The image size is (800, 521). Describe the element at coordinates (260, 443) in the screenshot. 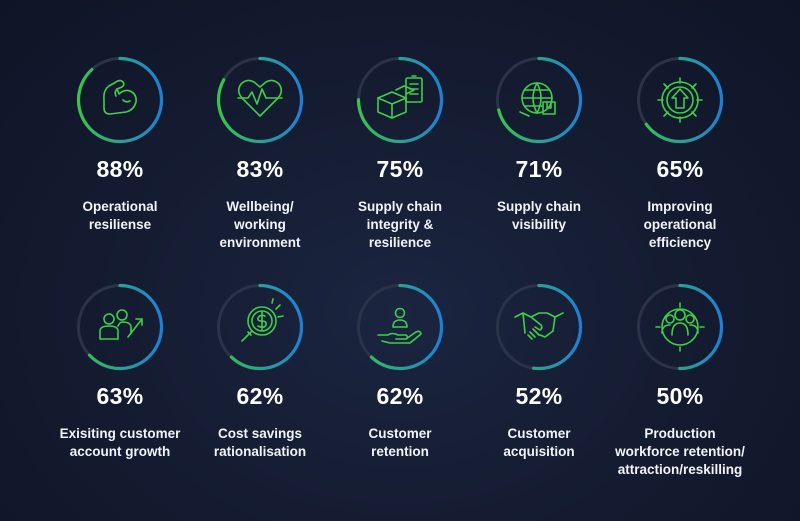

I see `stat-label: Cost savings rationalisation` at that location.